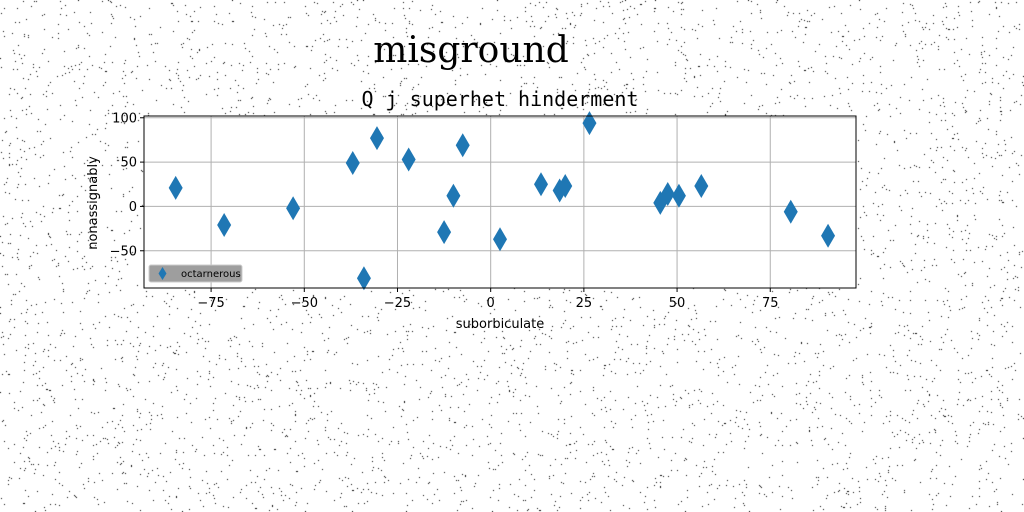 The height and width of the screenshot is (512, 1024). What do you see at coordinates (93, 203) in the screenshot?
I see `y-axis-label: nonassignably` at bounding box center [93, 203].